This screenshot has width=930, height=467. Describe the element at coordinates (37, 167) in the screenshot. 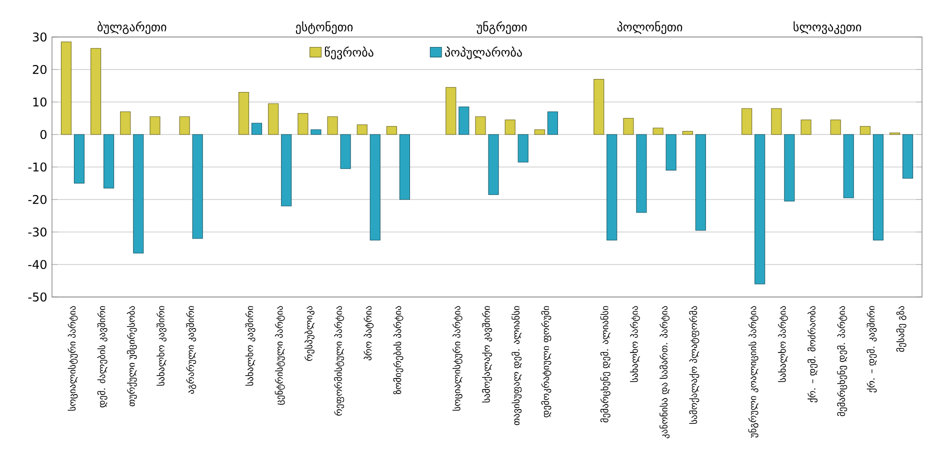

I see `y-tick-label: -10` at that location.